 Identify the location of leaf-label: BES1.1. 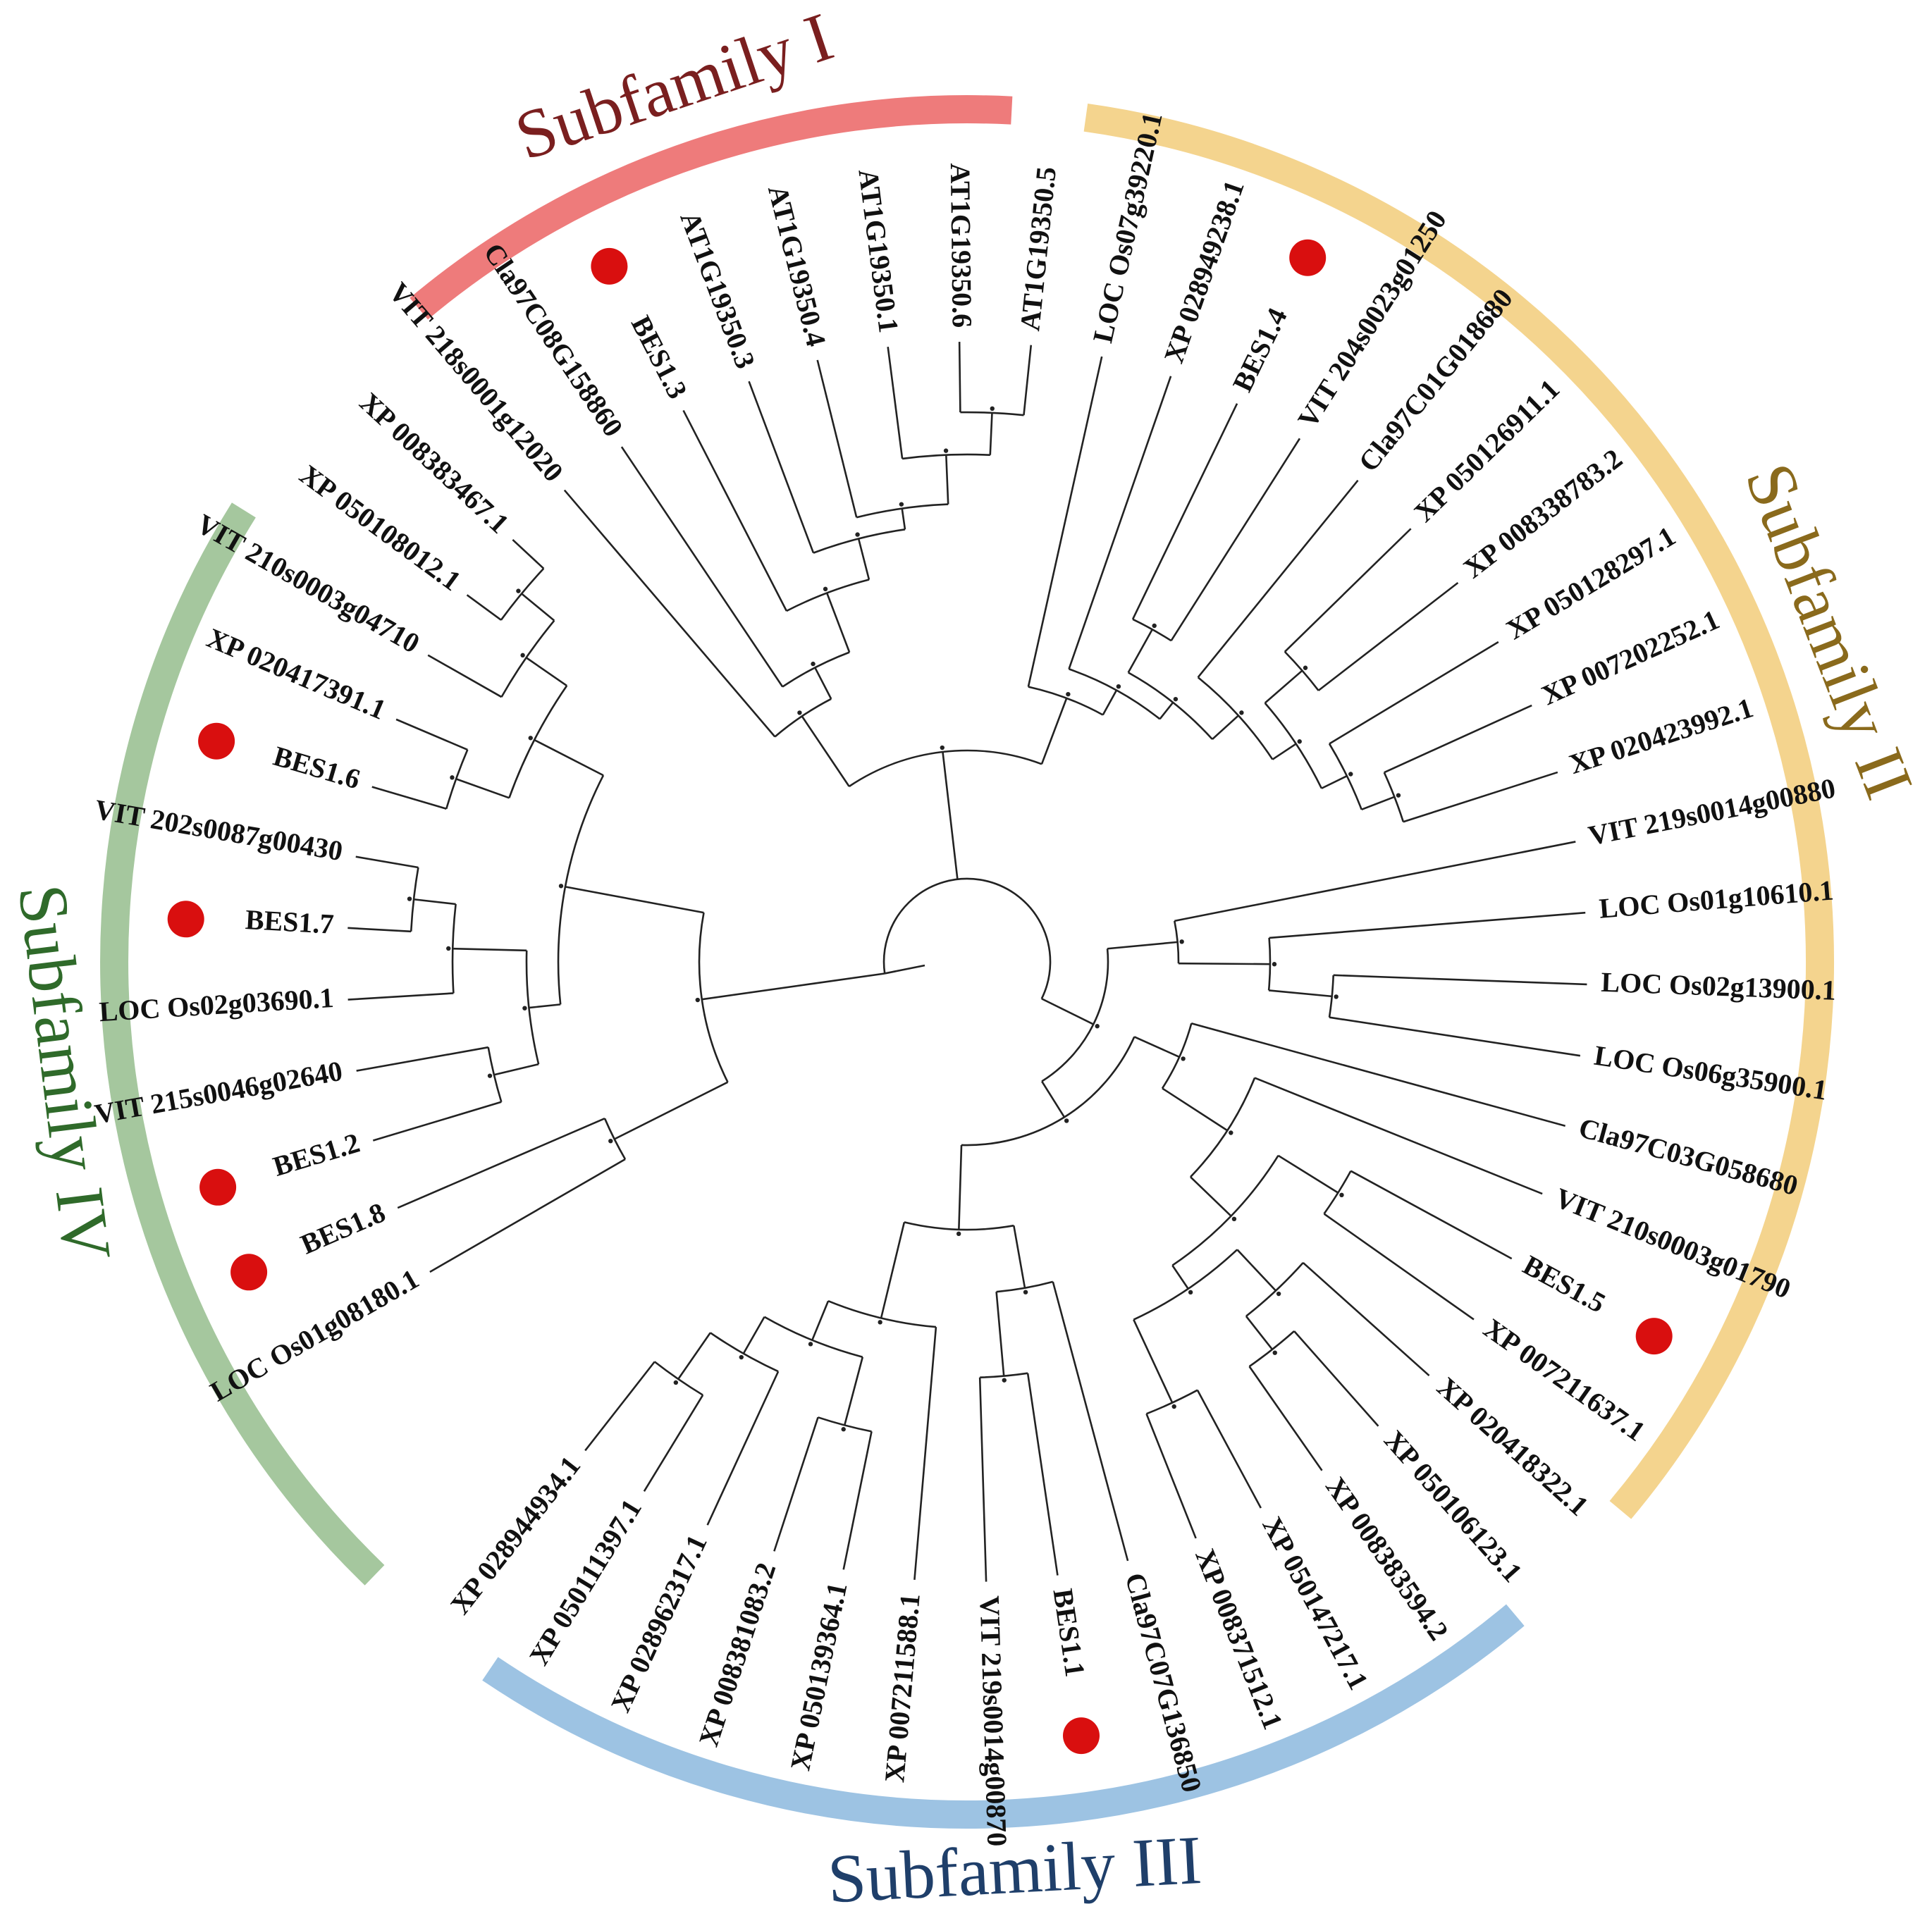
(1069, 1633).